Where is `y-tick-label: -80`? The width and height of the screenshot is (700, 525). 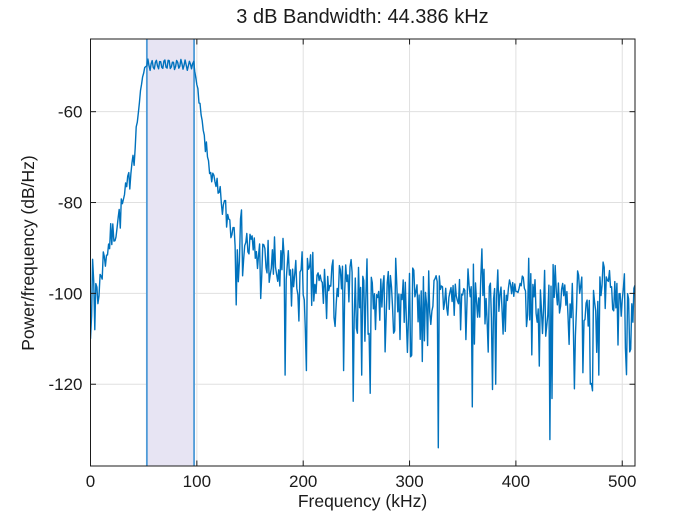 y-tick-label: -80 is located at coordinates (70, 203).